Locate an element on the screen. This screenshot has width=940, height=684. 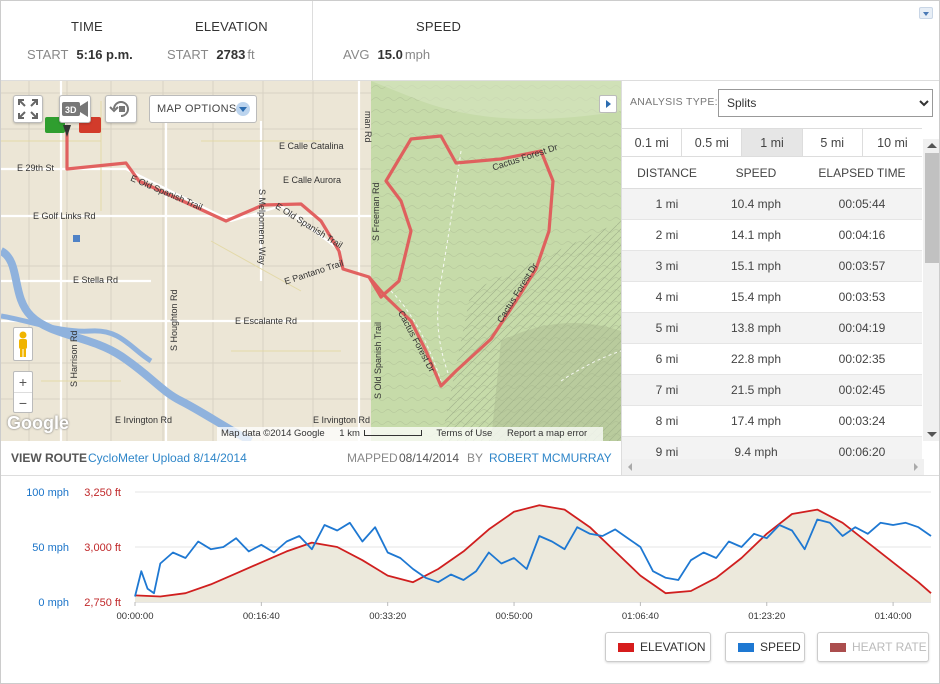
pegman-icon is located at coordinates (23, 344).